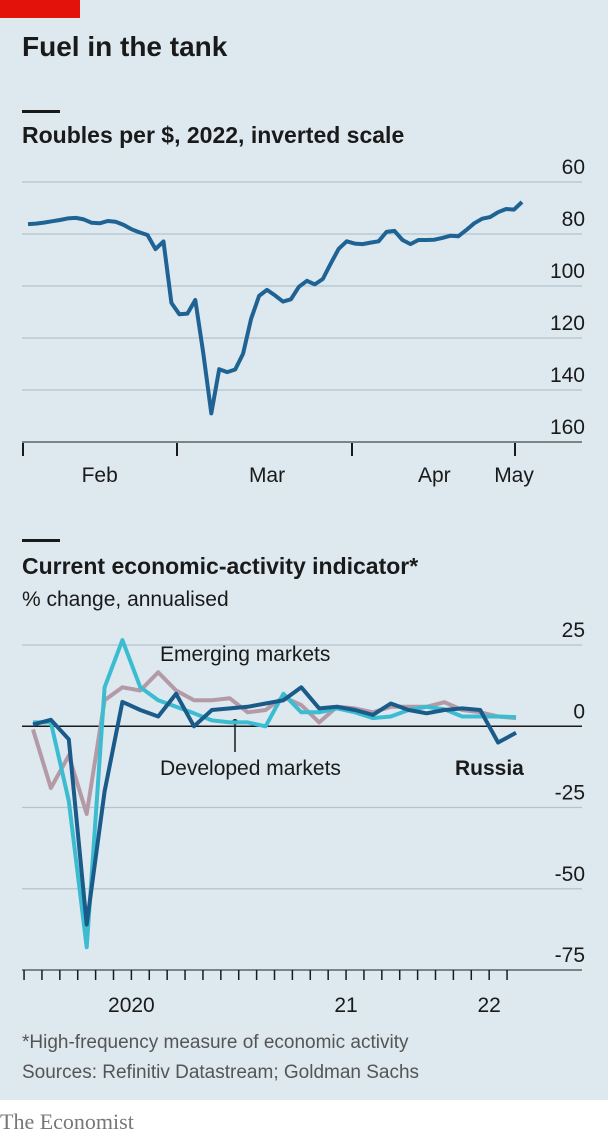 This screenshot has width=608, height=1137. What do you see at coordinates (567, 427) in the screenshot?
I see `y-tick-label: 160` at bounding box center [567, 427].